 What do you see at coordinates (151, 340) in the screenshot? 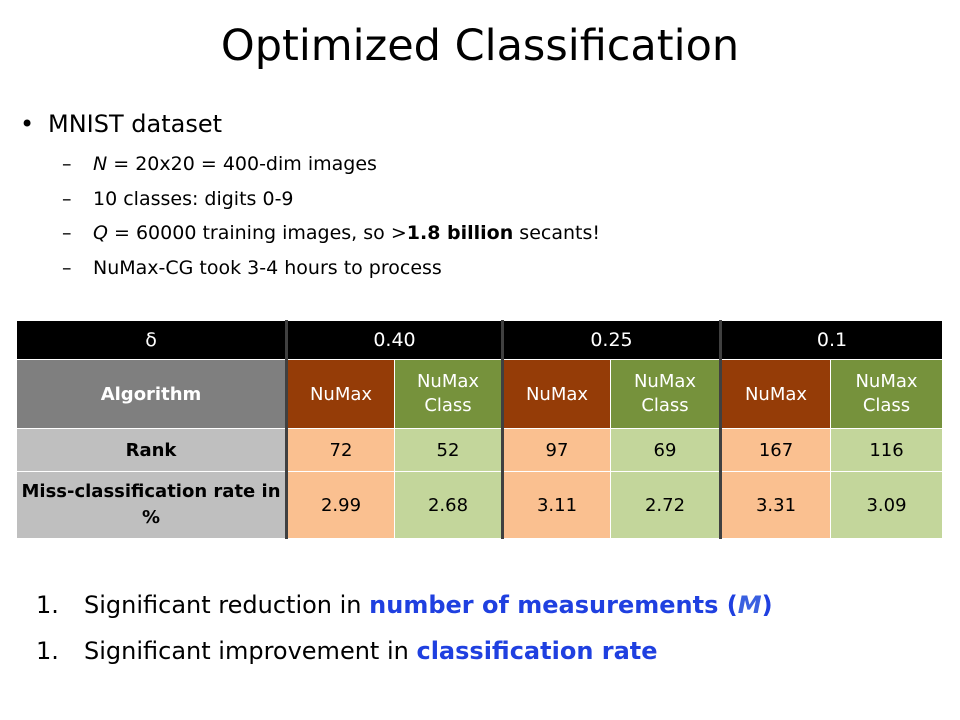
I see `delta-label: δ` at bounding box center [151, 340].